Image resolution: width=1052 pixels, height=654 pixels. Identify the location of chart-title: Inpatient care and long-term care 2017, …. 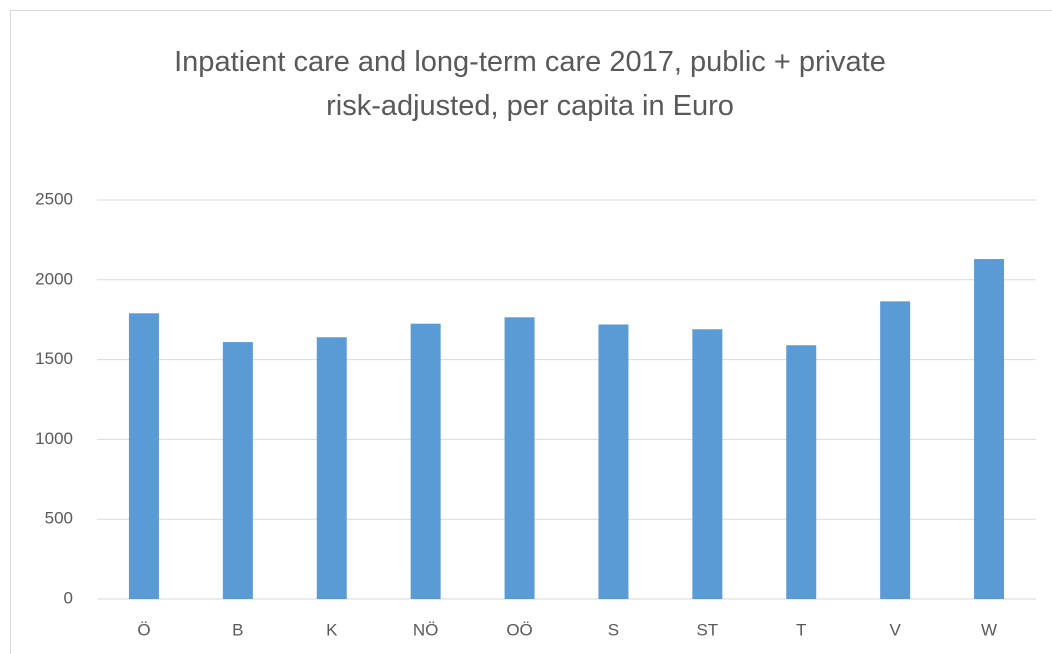
(530, 62).